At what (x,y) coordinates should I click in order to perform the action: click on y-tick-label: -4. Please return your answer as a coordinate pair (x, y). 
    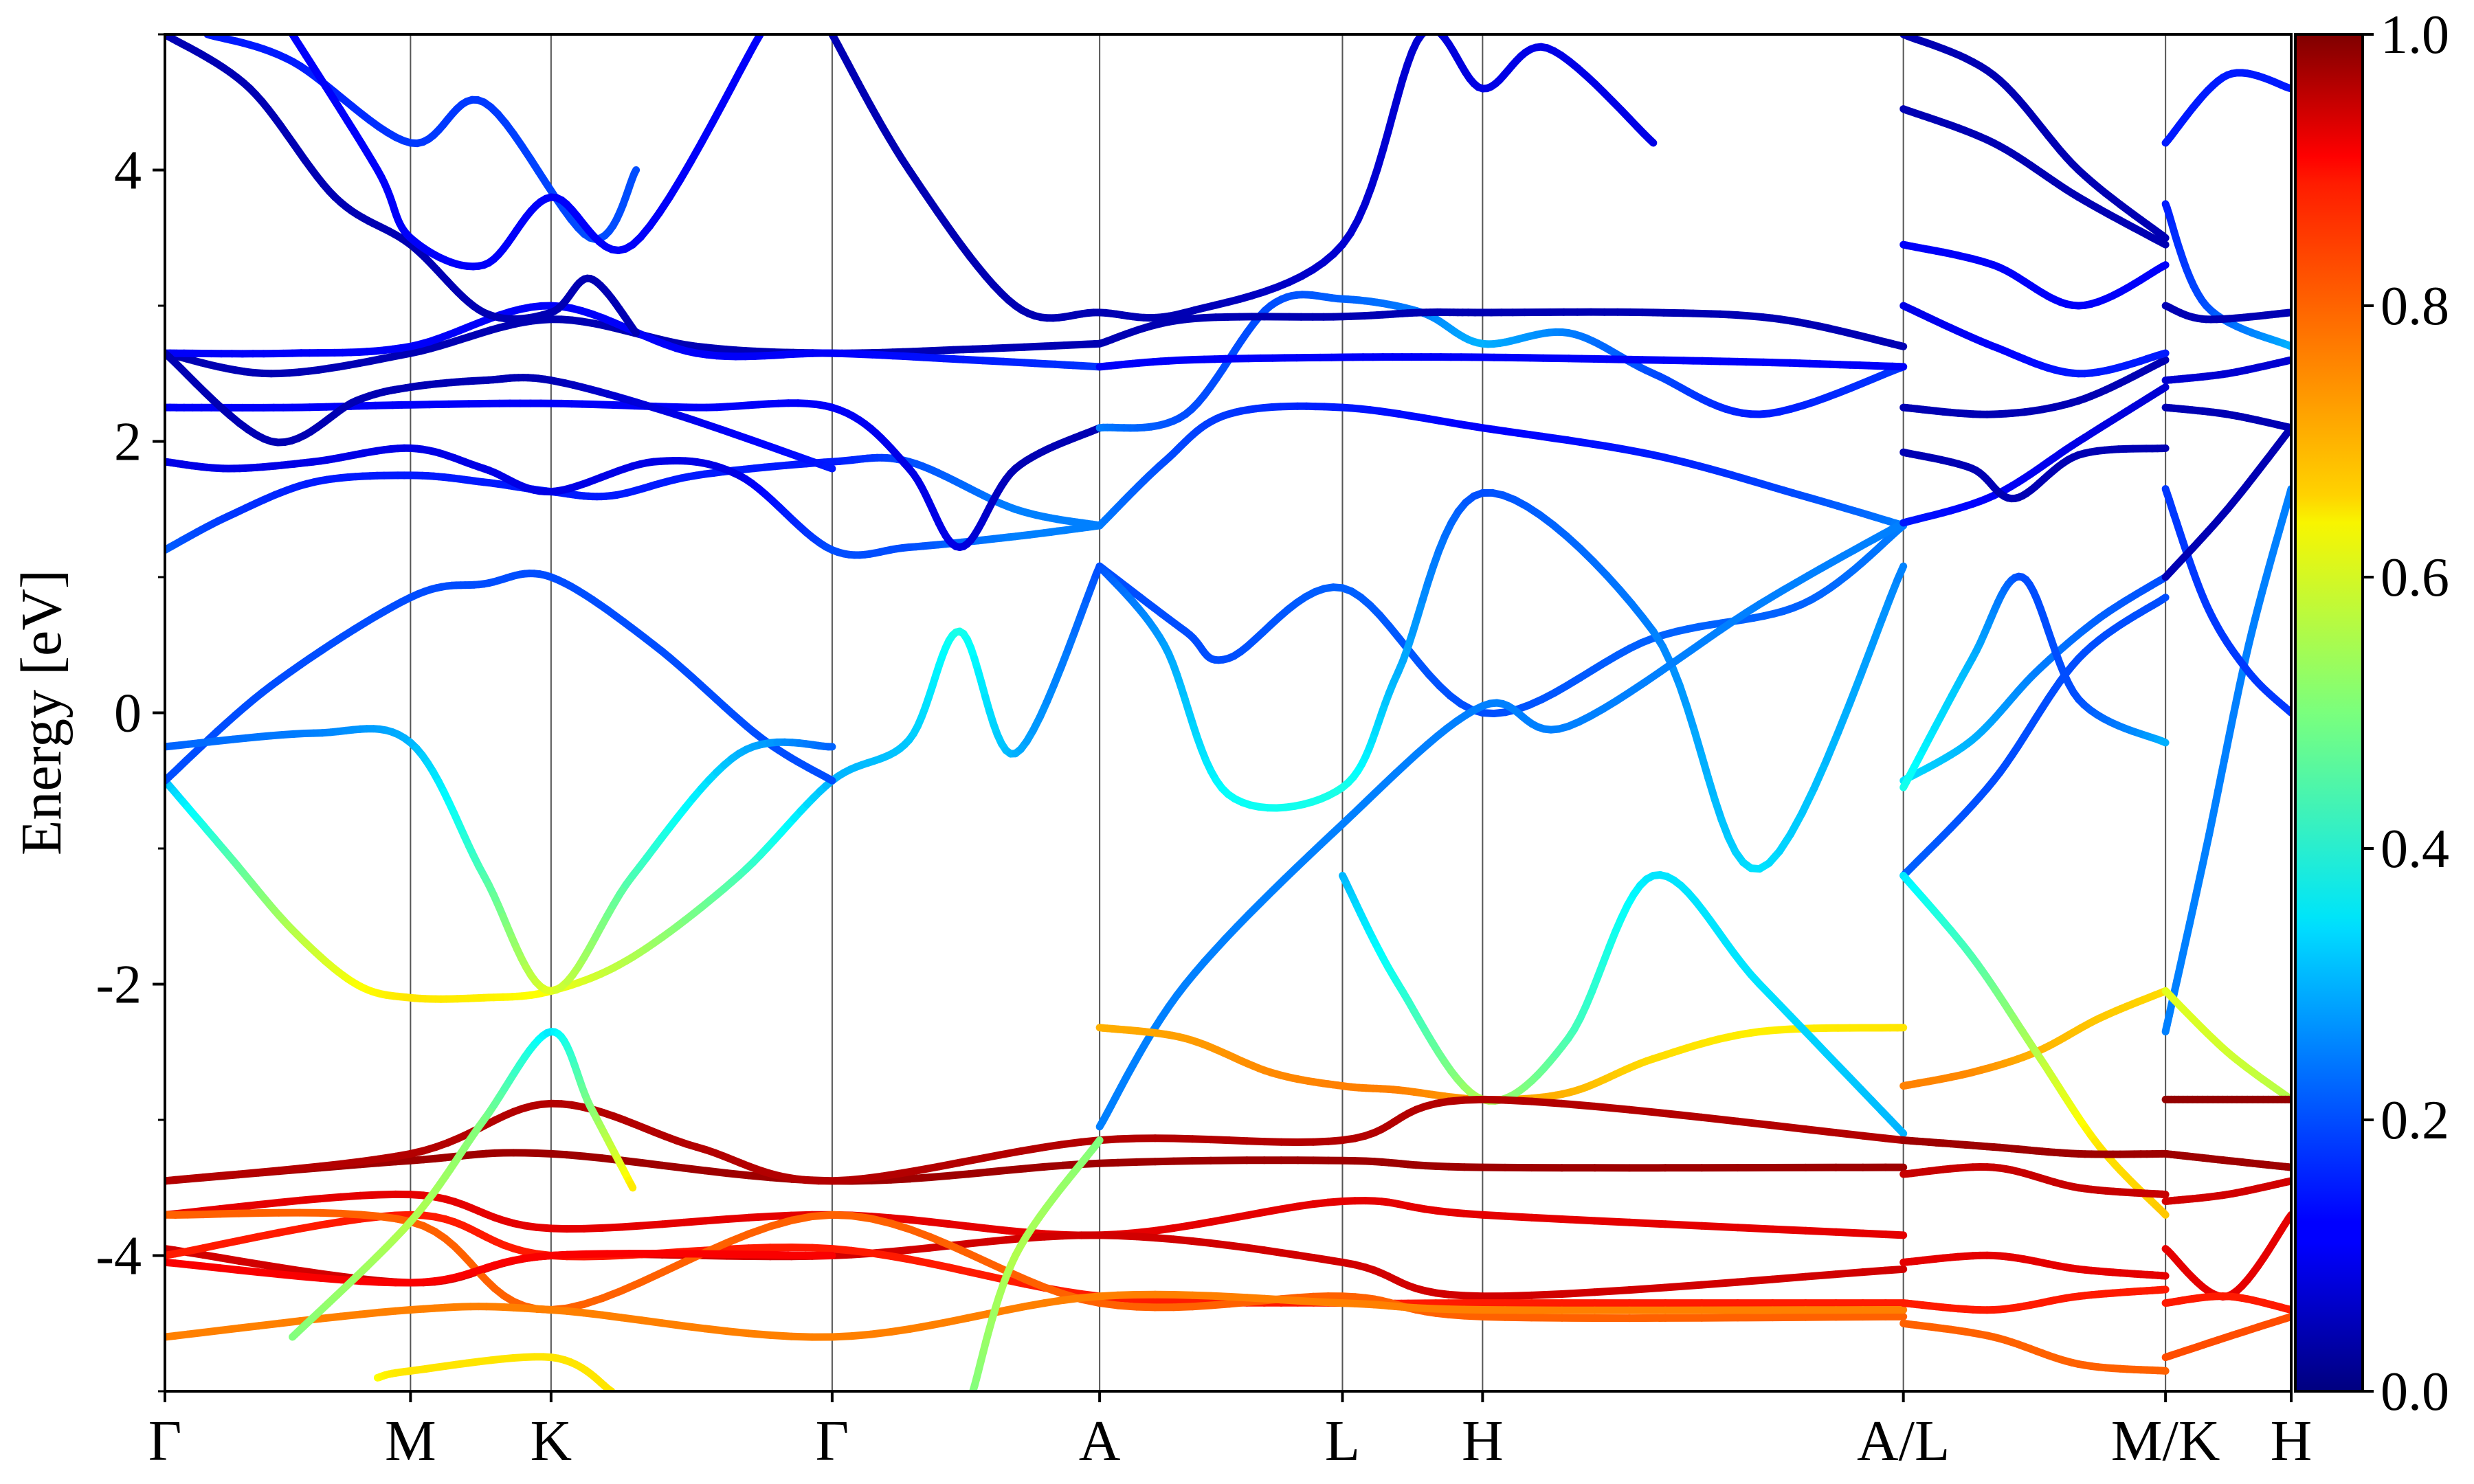
    Looking at the image, I should click on (119, 1256).